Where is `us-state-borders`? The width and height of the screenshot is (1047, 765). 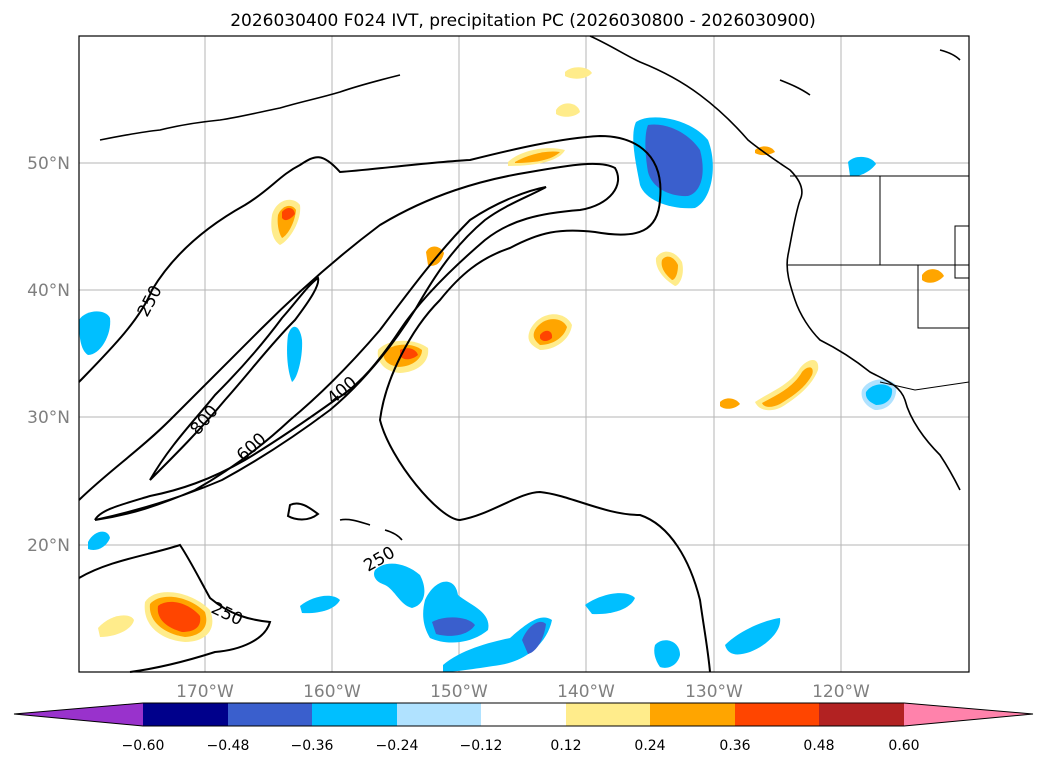
us-state-borders is located at coordinates (878, 283).